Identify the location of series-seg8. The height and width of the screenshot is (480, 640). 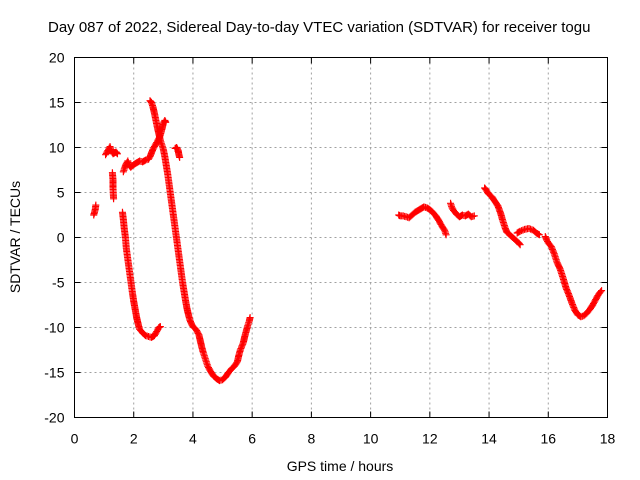
(422, 221).